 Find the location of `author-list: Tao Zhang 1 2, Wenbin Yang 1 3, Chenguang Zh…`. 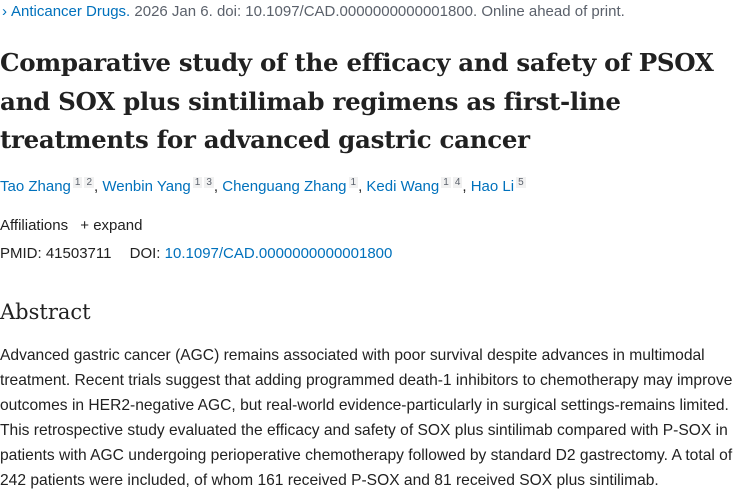

author-list: Tao Zhang 1 2, Wenbin Yang 1 3, Chenguang Zh… is located at coordinates (263, 186).